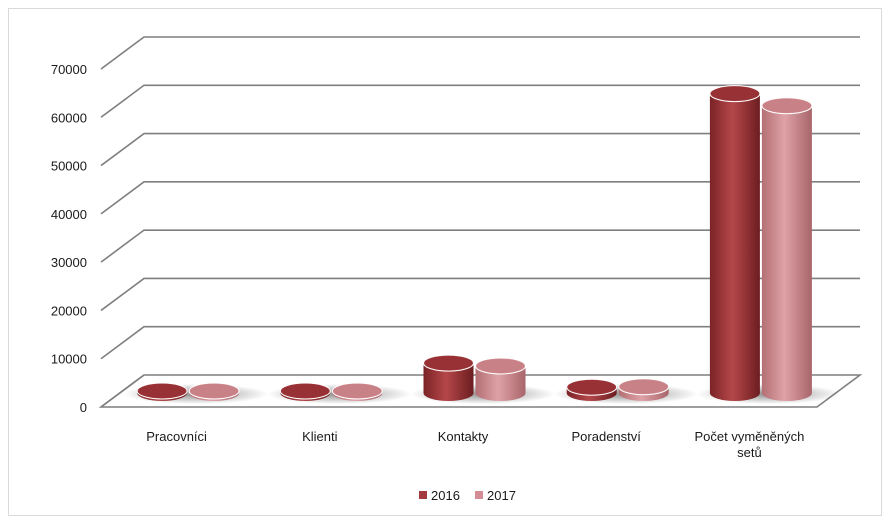  I want to click on y-tick-label: 70000, so click(69, 69).